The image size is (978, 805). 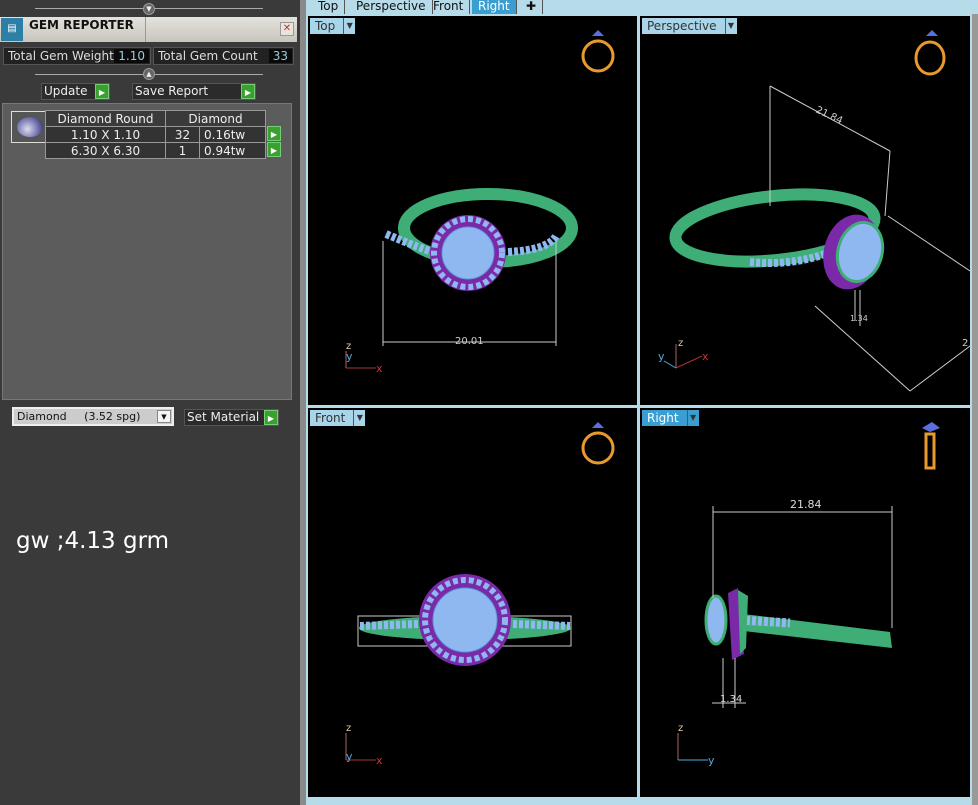 I want to click on set-material-label: Set Material, so click(x=223, y=417).